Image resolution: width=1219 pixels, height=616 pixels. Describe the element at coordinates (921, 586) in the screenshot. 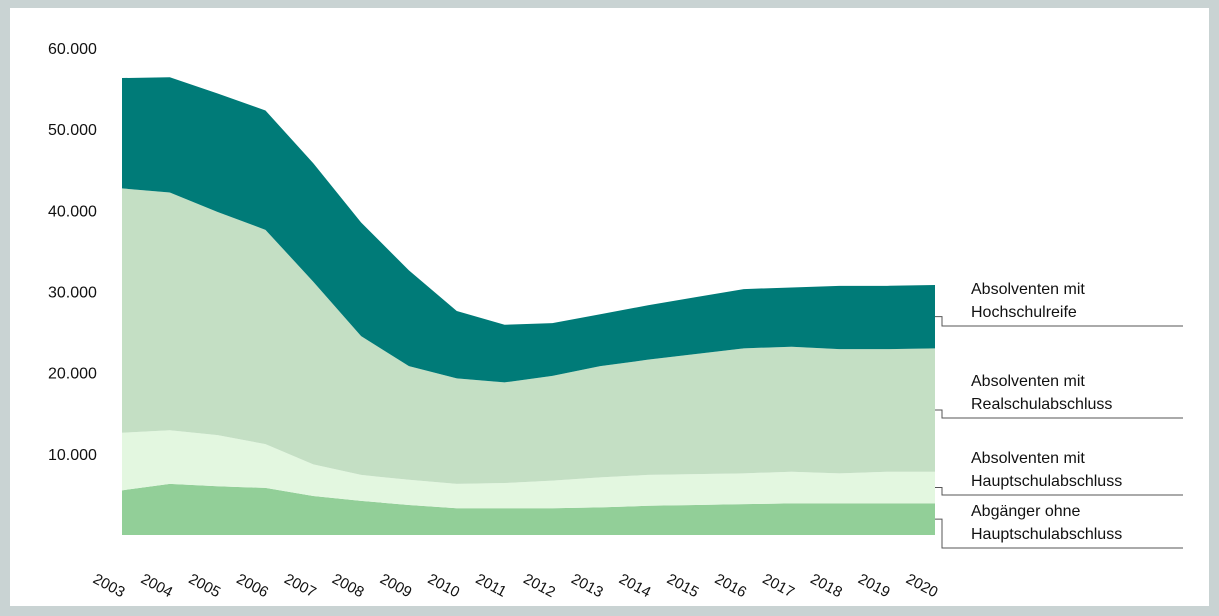

I see `x-tick-label: 2020` at that location.